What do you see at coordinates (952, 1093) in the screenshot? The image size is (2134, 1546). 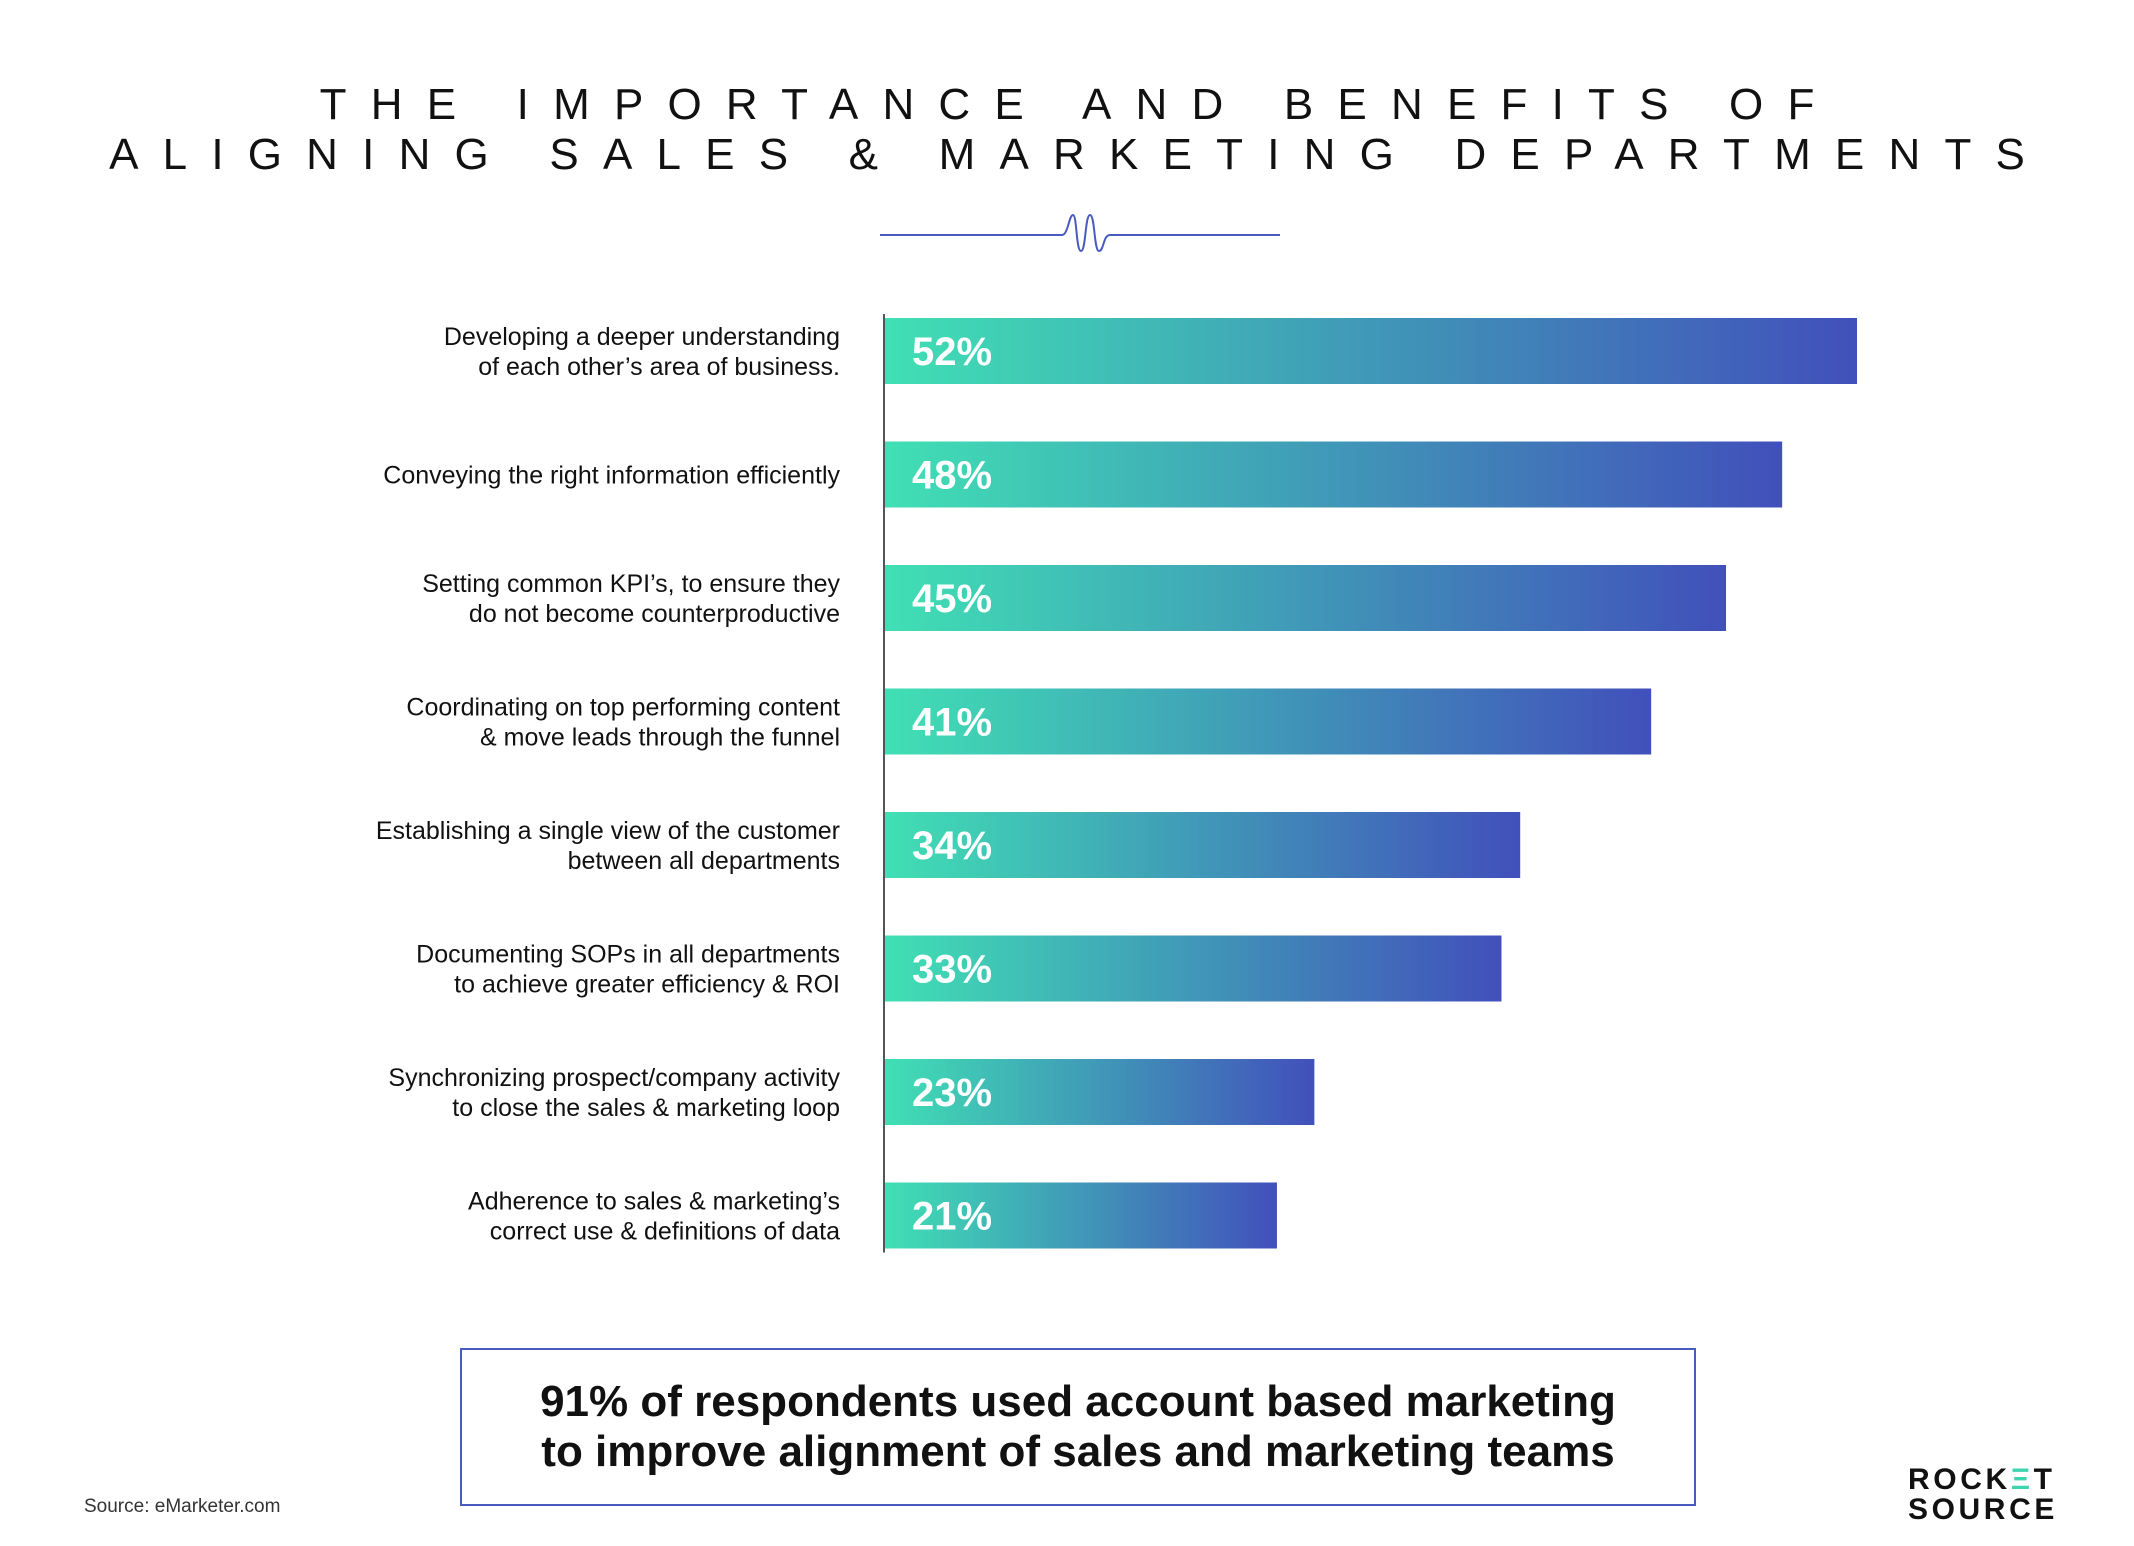 I see `bar-value-label-7: 23%` at bounding box center [952, 1093].